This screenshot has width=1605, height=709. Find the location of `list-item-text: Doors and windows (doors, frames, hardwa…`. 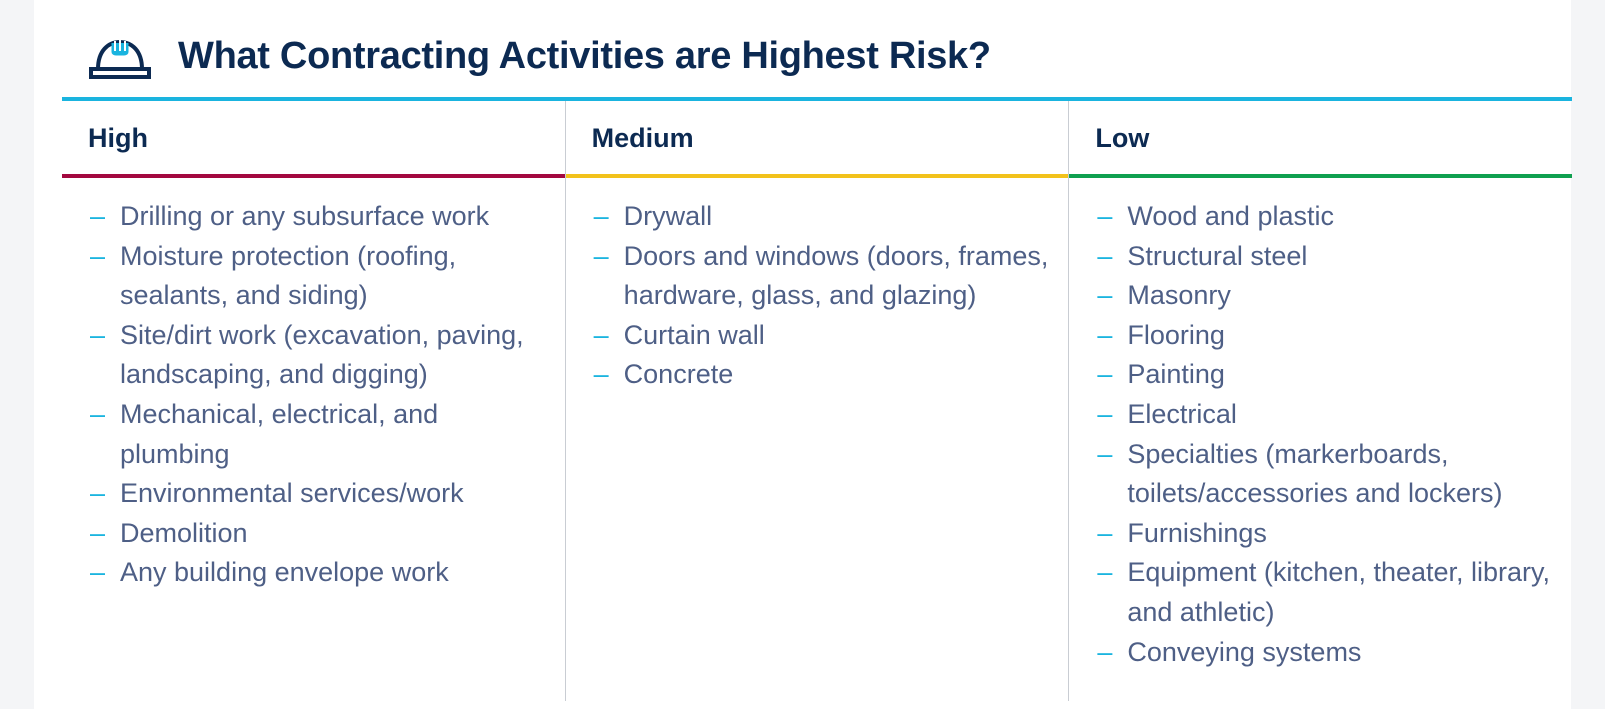

list-item-text: Doors and windows (doors, frames, hardwa… is located at coordinates (836, 275).